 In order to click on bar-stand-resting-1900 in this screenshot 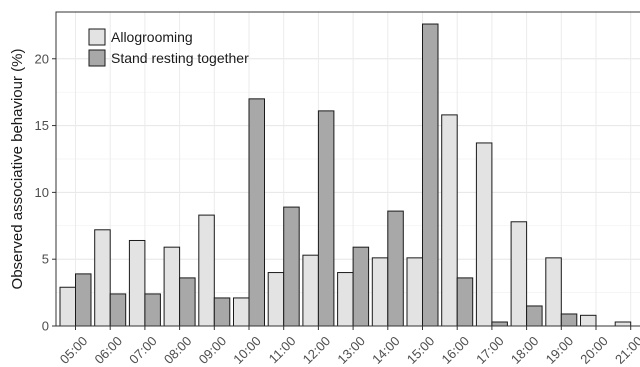, I will do `click(569, 320)`.